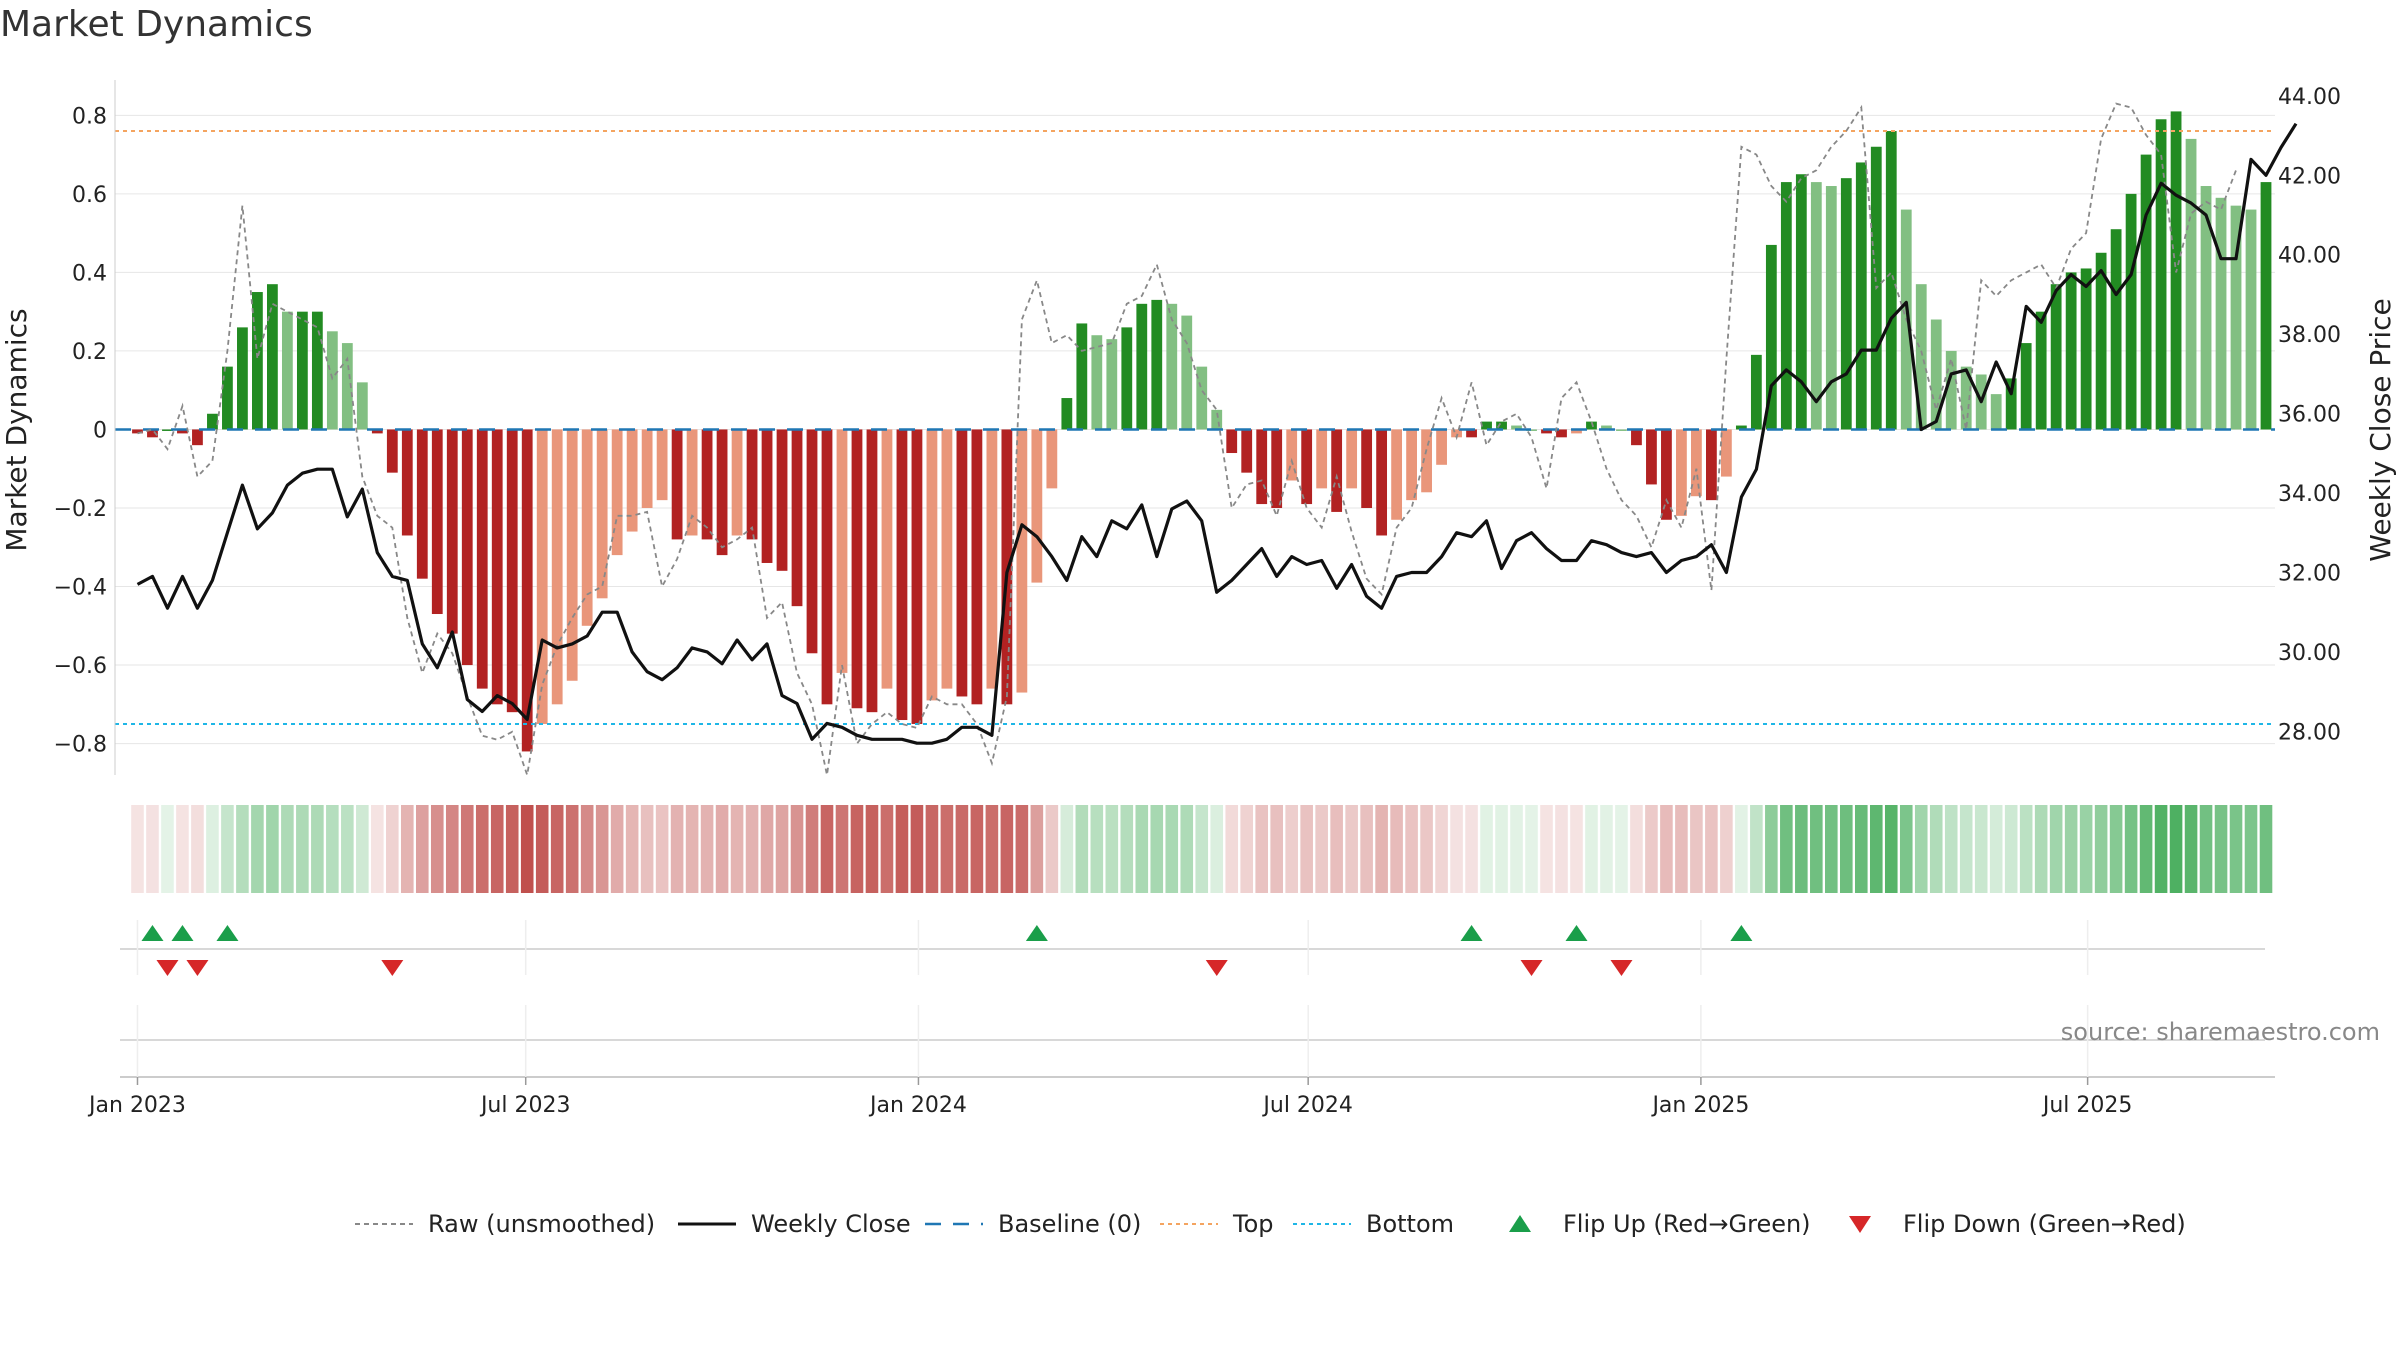 The image size is (2400, 1350). Describe the element at coordinates (80, 509) in the screenshot. I see `y-left-tick-label: −0.2` at that location.